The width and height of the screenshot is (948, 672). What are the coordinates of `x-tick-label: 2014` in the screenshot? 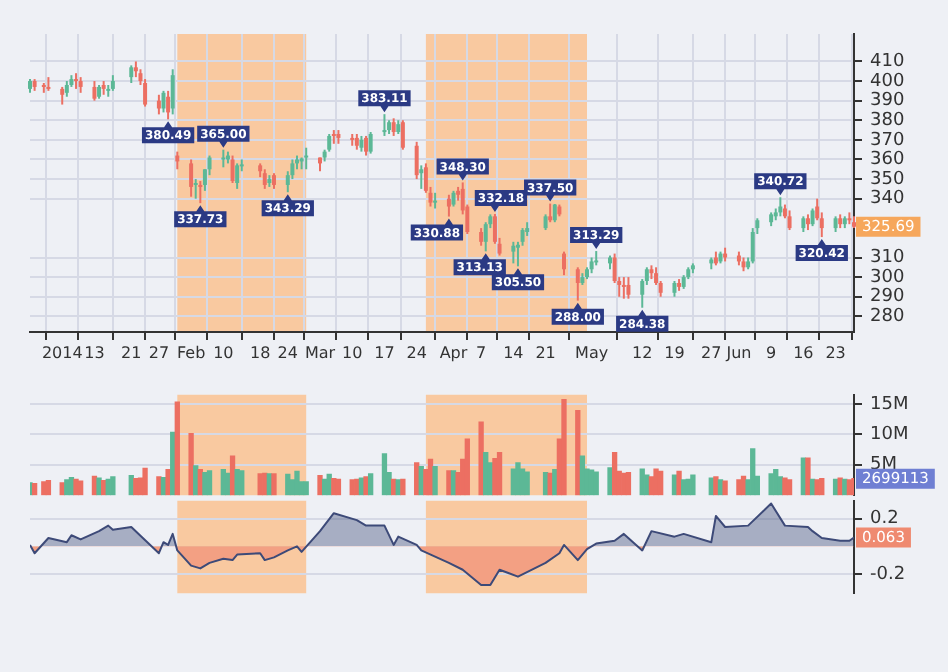 It's located at (62, 352).